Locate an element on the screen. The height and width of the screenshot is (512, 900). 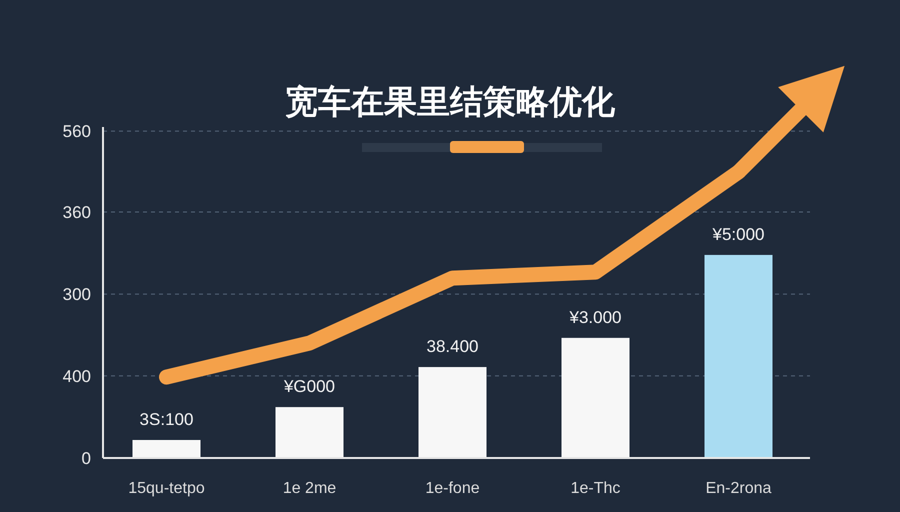
annotation: ¥5:000 is located at coordinates (738, 234).